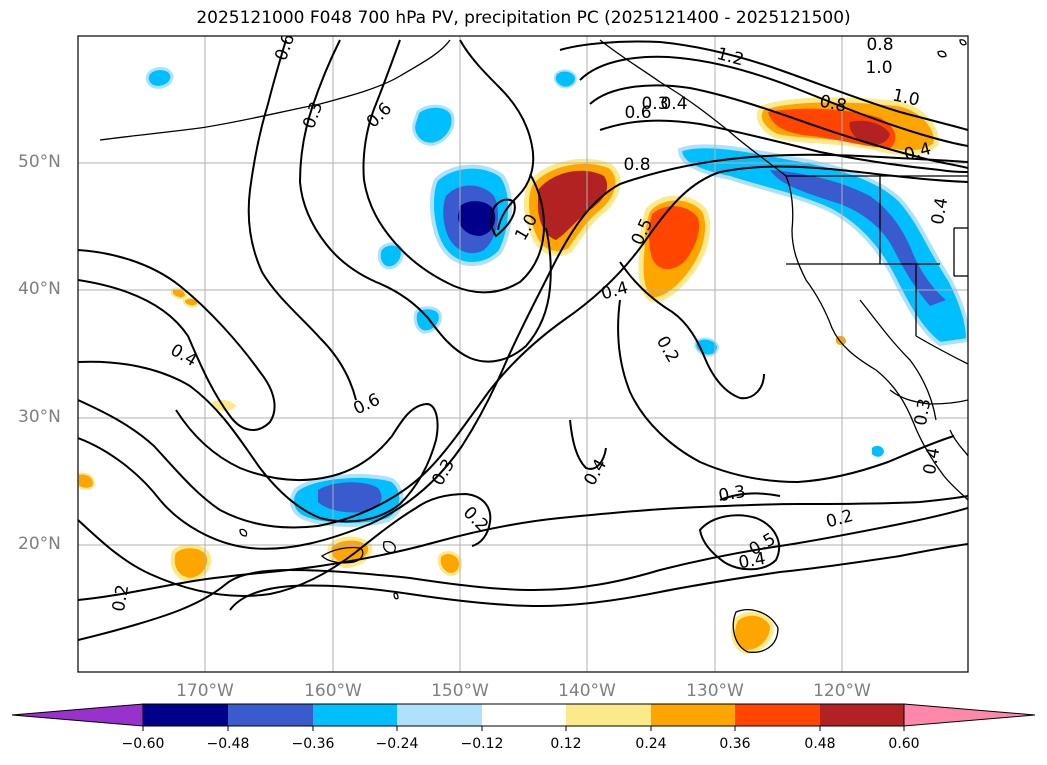  I want to click on contour-label: 0.6, so click(637, 113).